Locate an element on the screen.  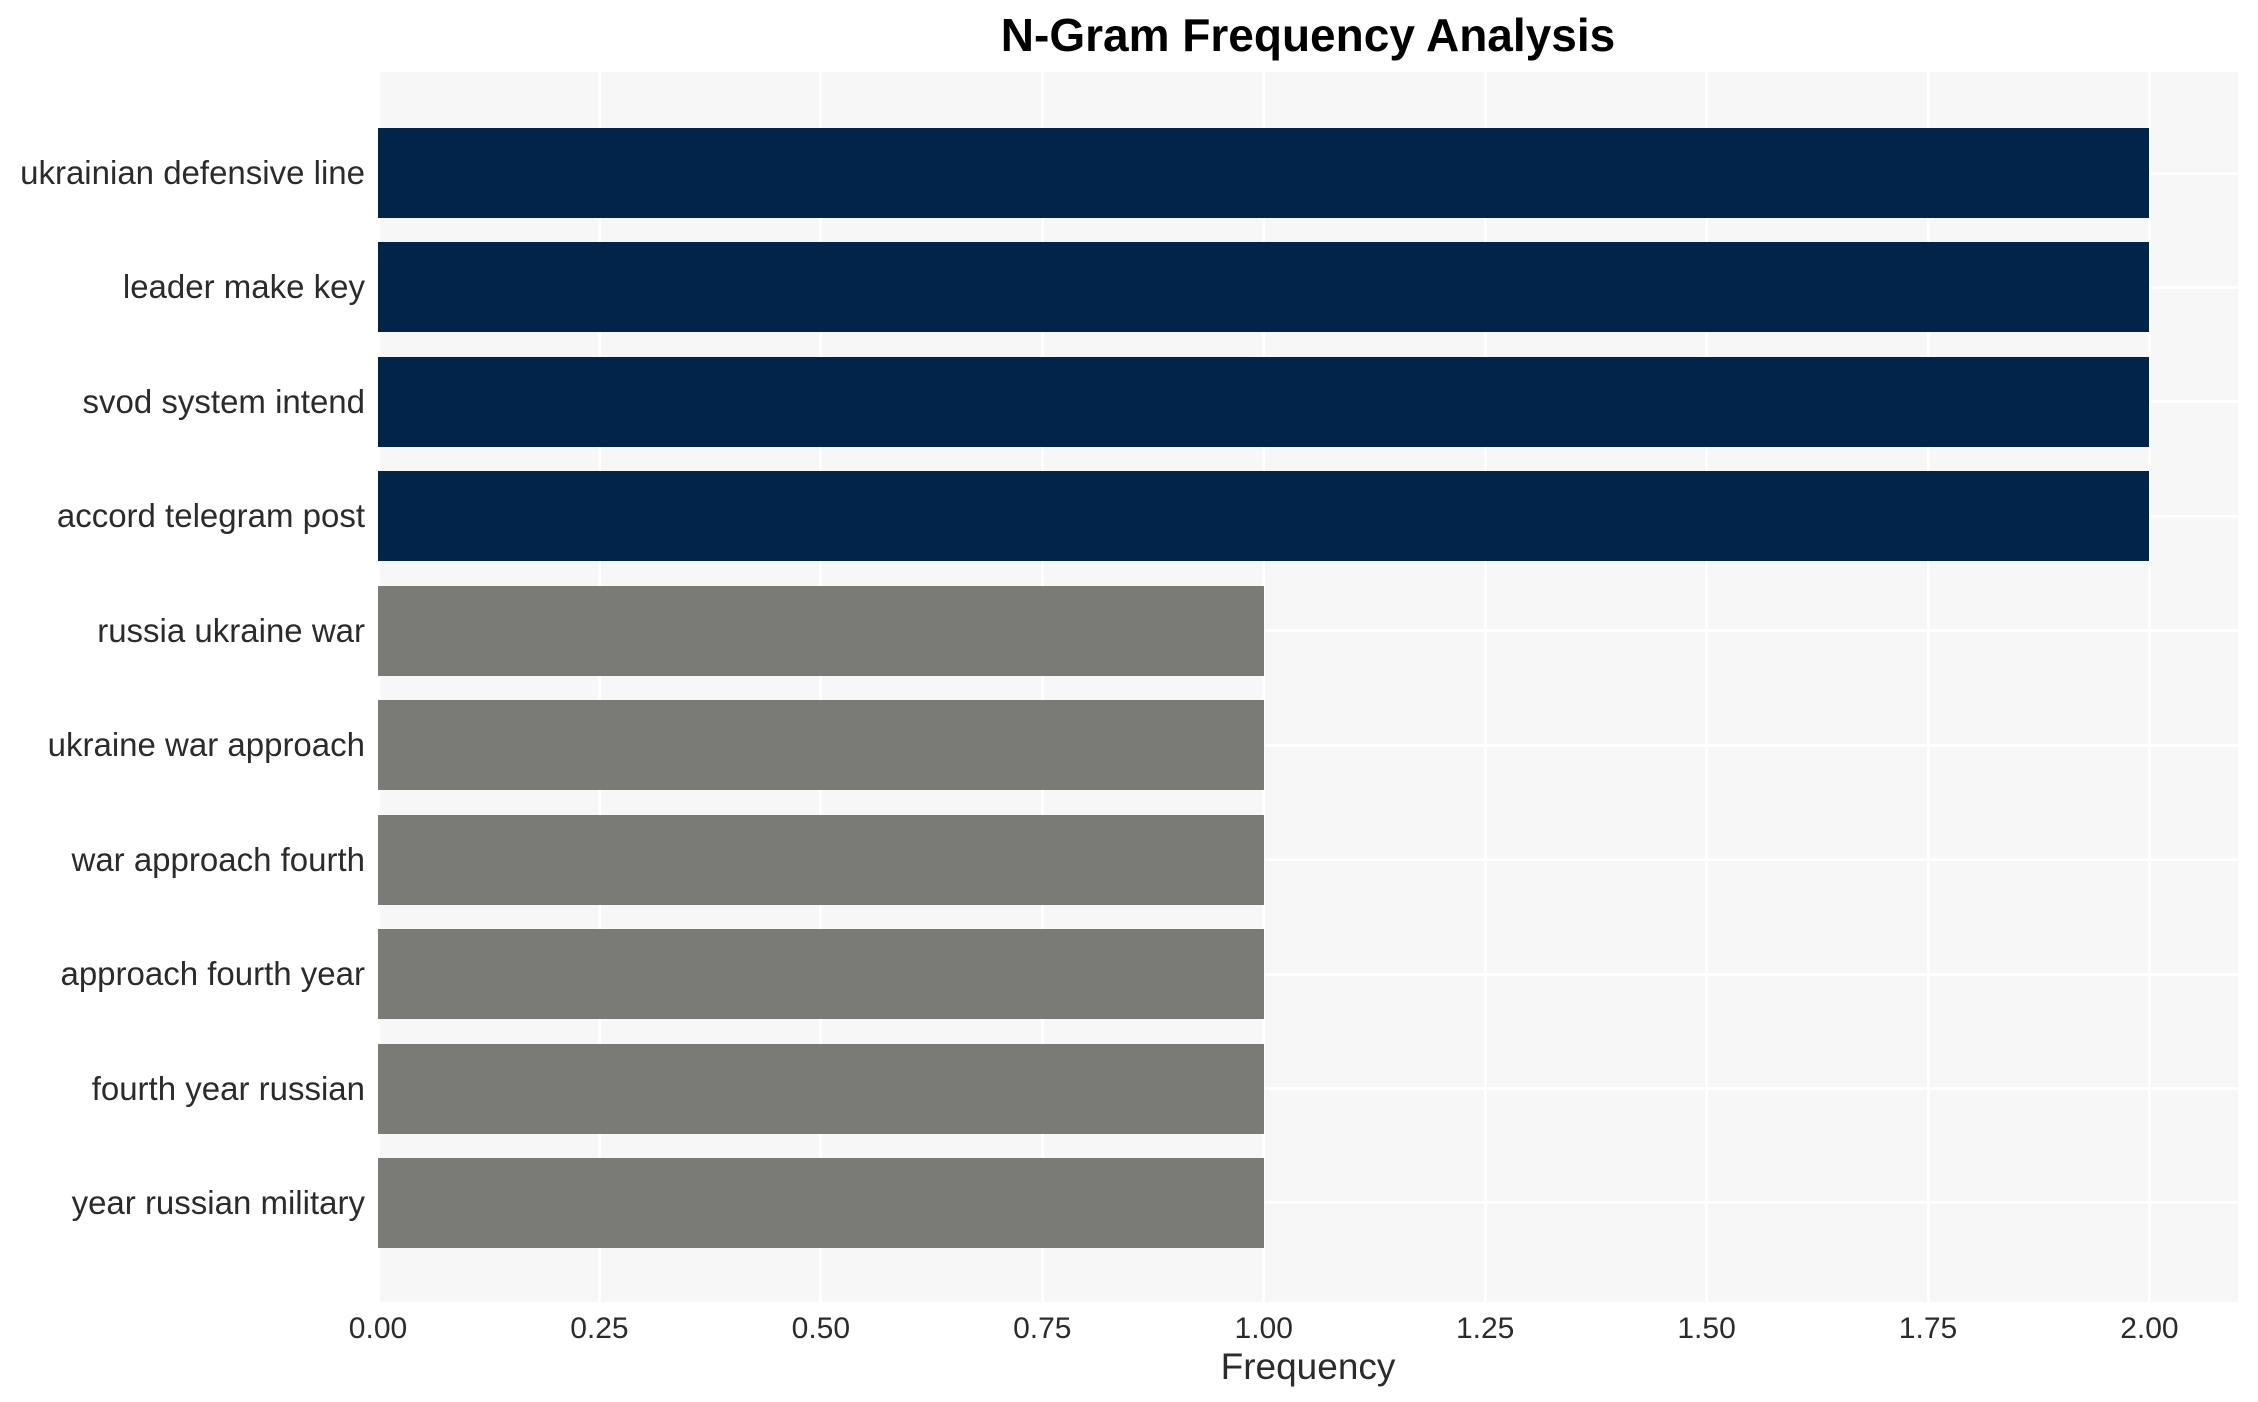
y-label-ukraine-war-approach: ukraine war approach is located at coordinates (206, 745).